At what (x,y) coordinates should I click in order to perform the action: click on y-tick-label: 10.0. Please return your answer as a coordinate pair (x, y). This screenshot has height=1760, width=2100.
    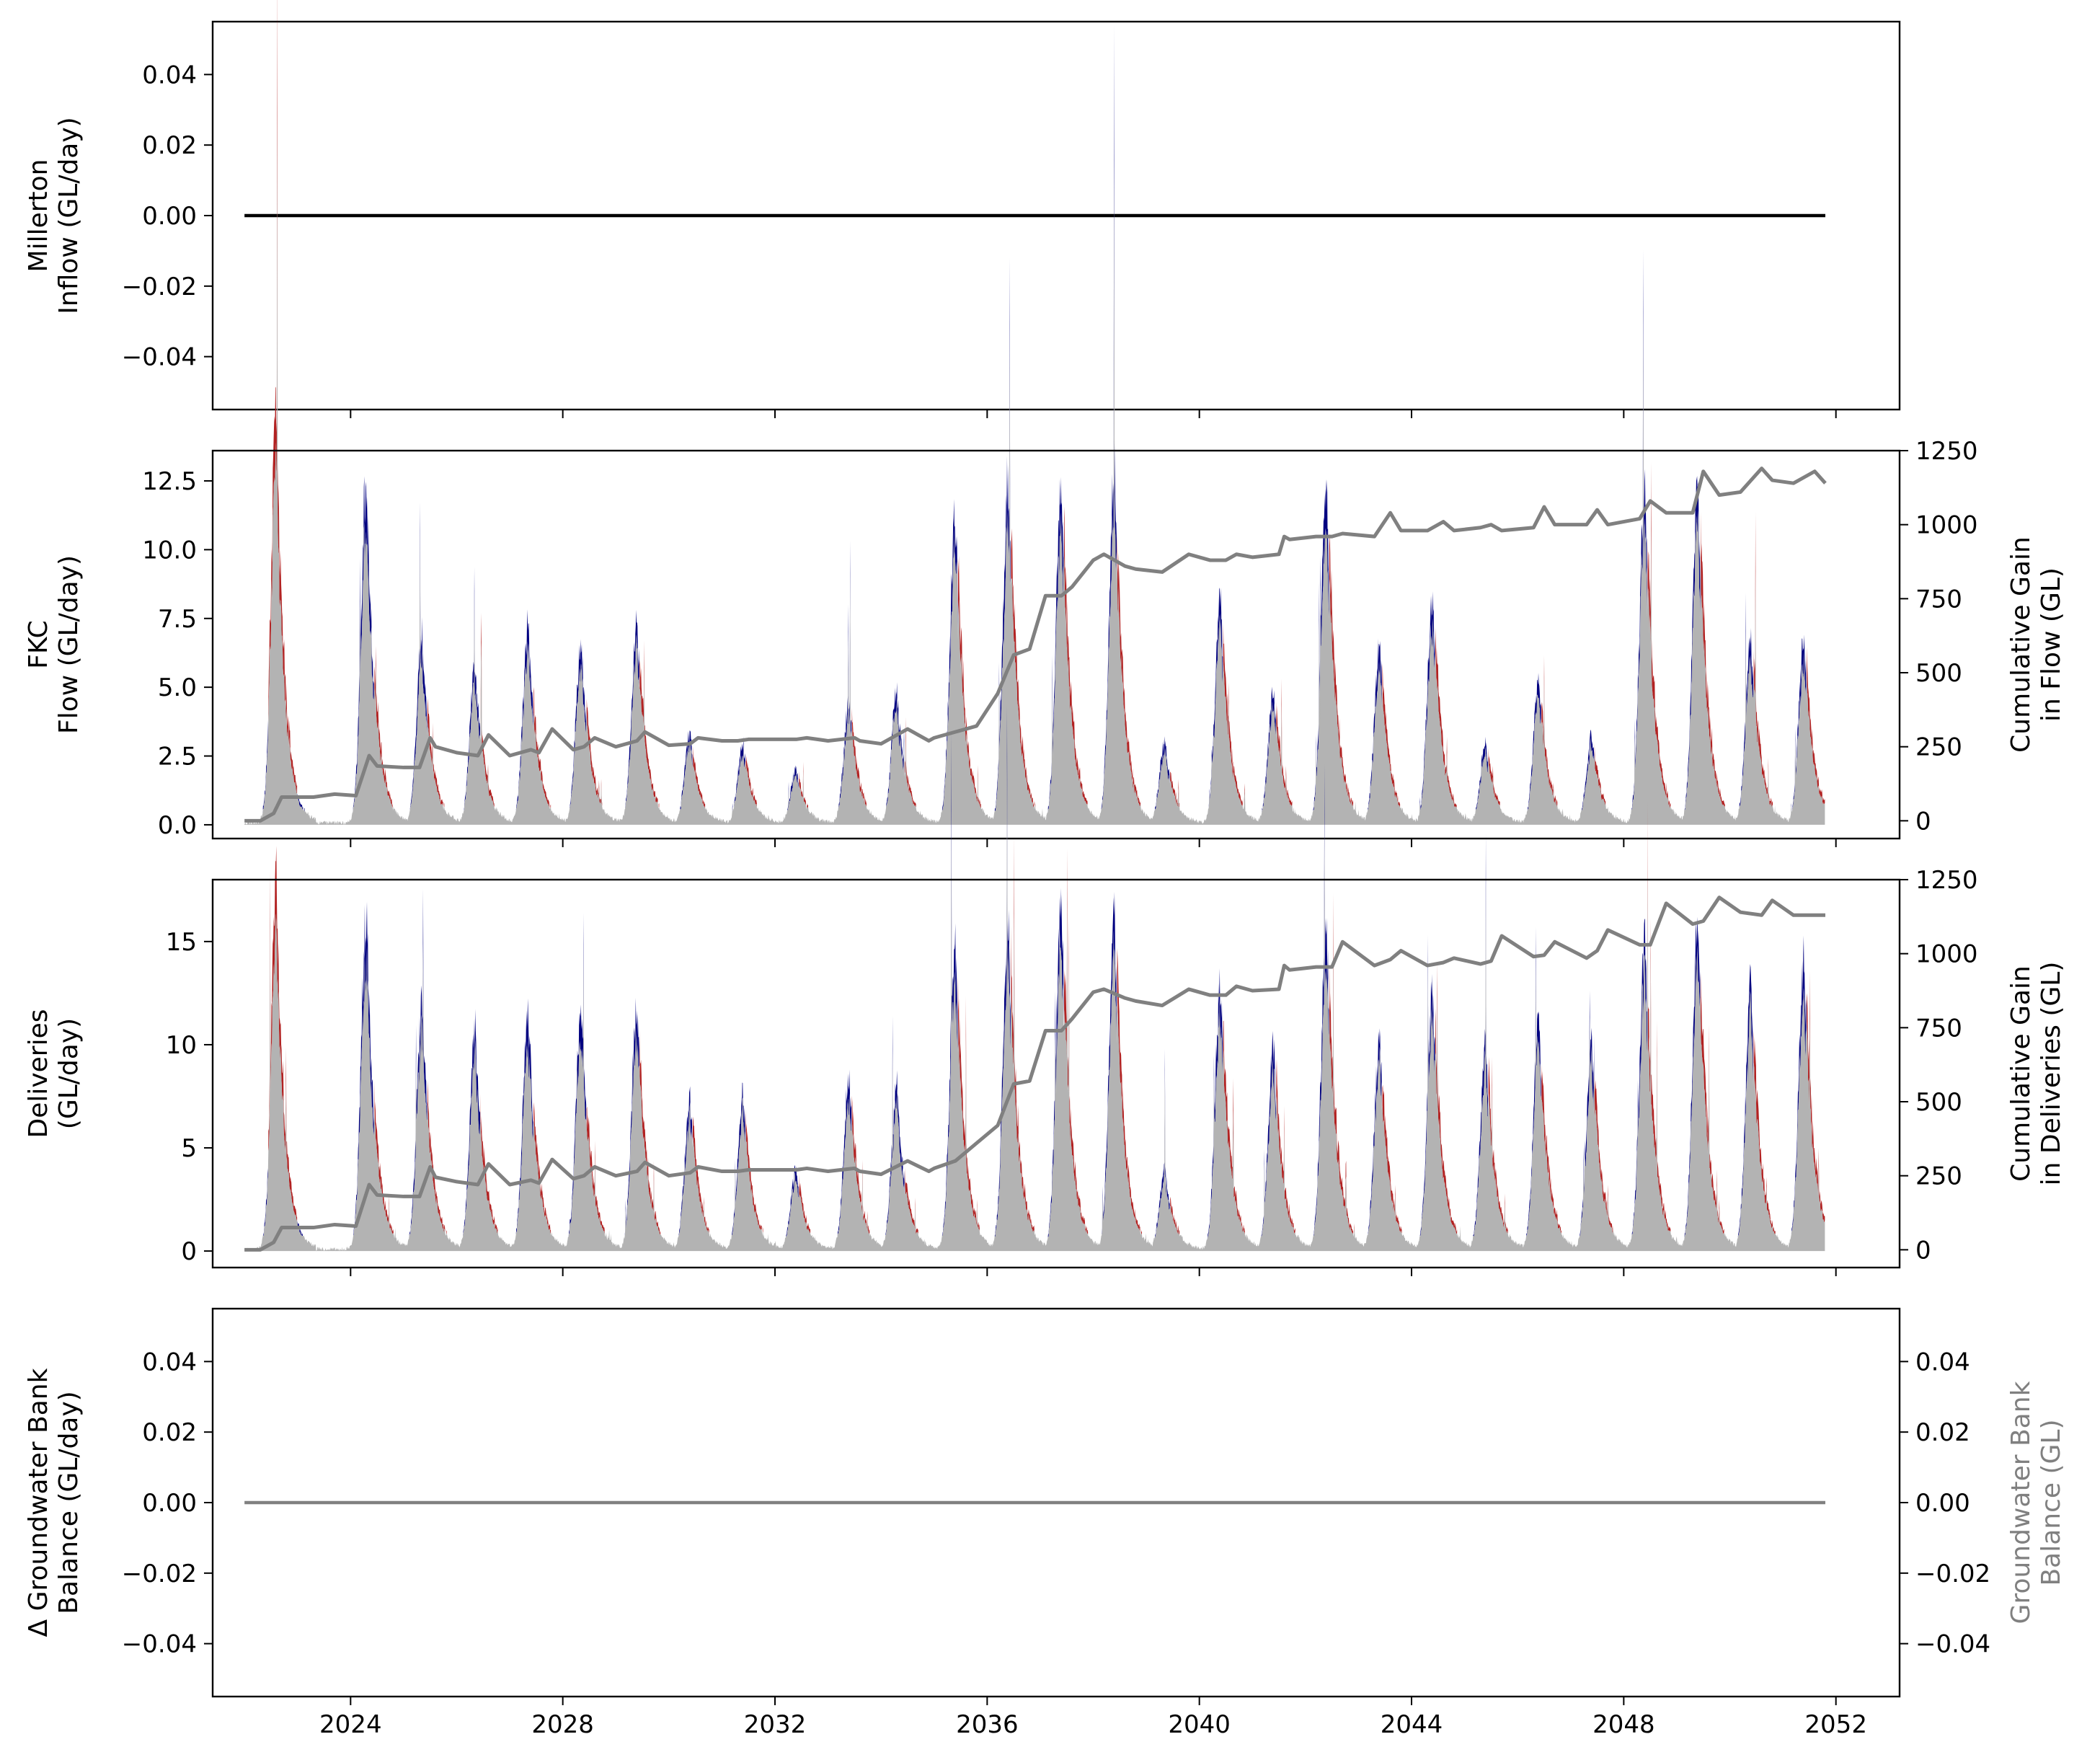
    Looking at the image, I should click on (170, 550).